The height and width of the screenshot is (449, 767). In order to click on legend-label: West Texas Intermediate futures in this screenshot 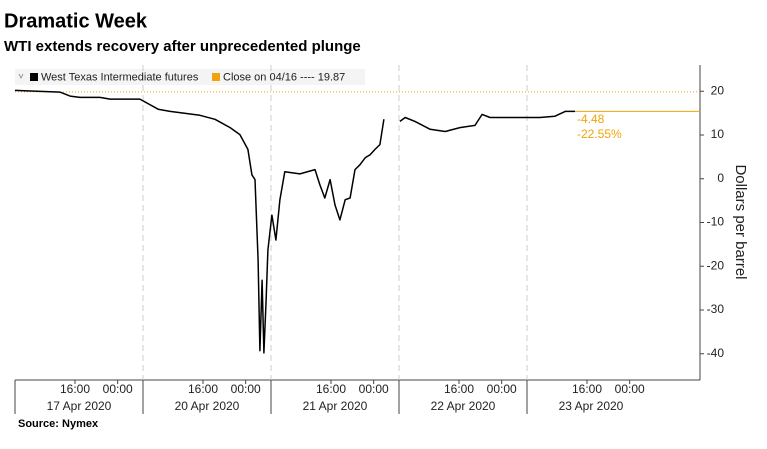, I will do `click(120, 77)`.